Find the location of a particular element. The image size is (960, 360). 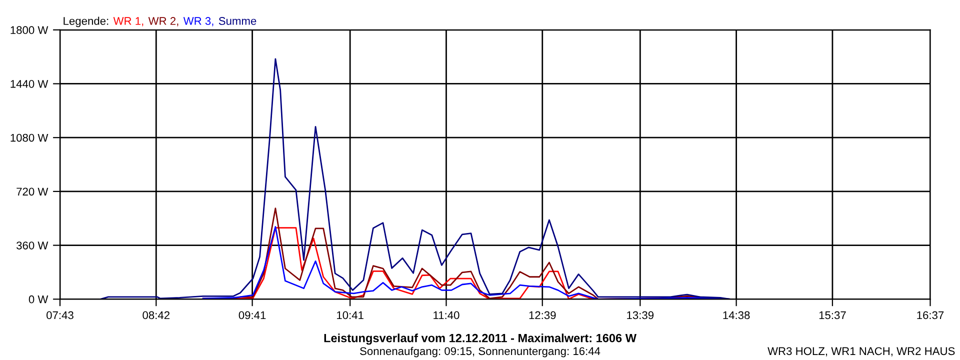

x-tick-label: 16:37 is located at coordinates (930, 315).